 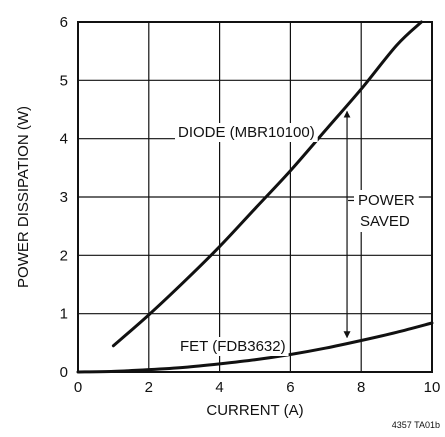 What do you see at coordinates (64, 197) in the screenshot?
I see `y-tick-label: 3` at bounding box center [64, 197].